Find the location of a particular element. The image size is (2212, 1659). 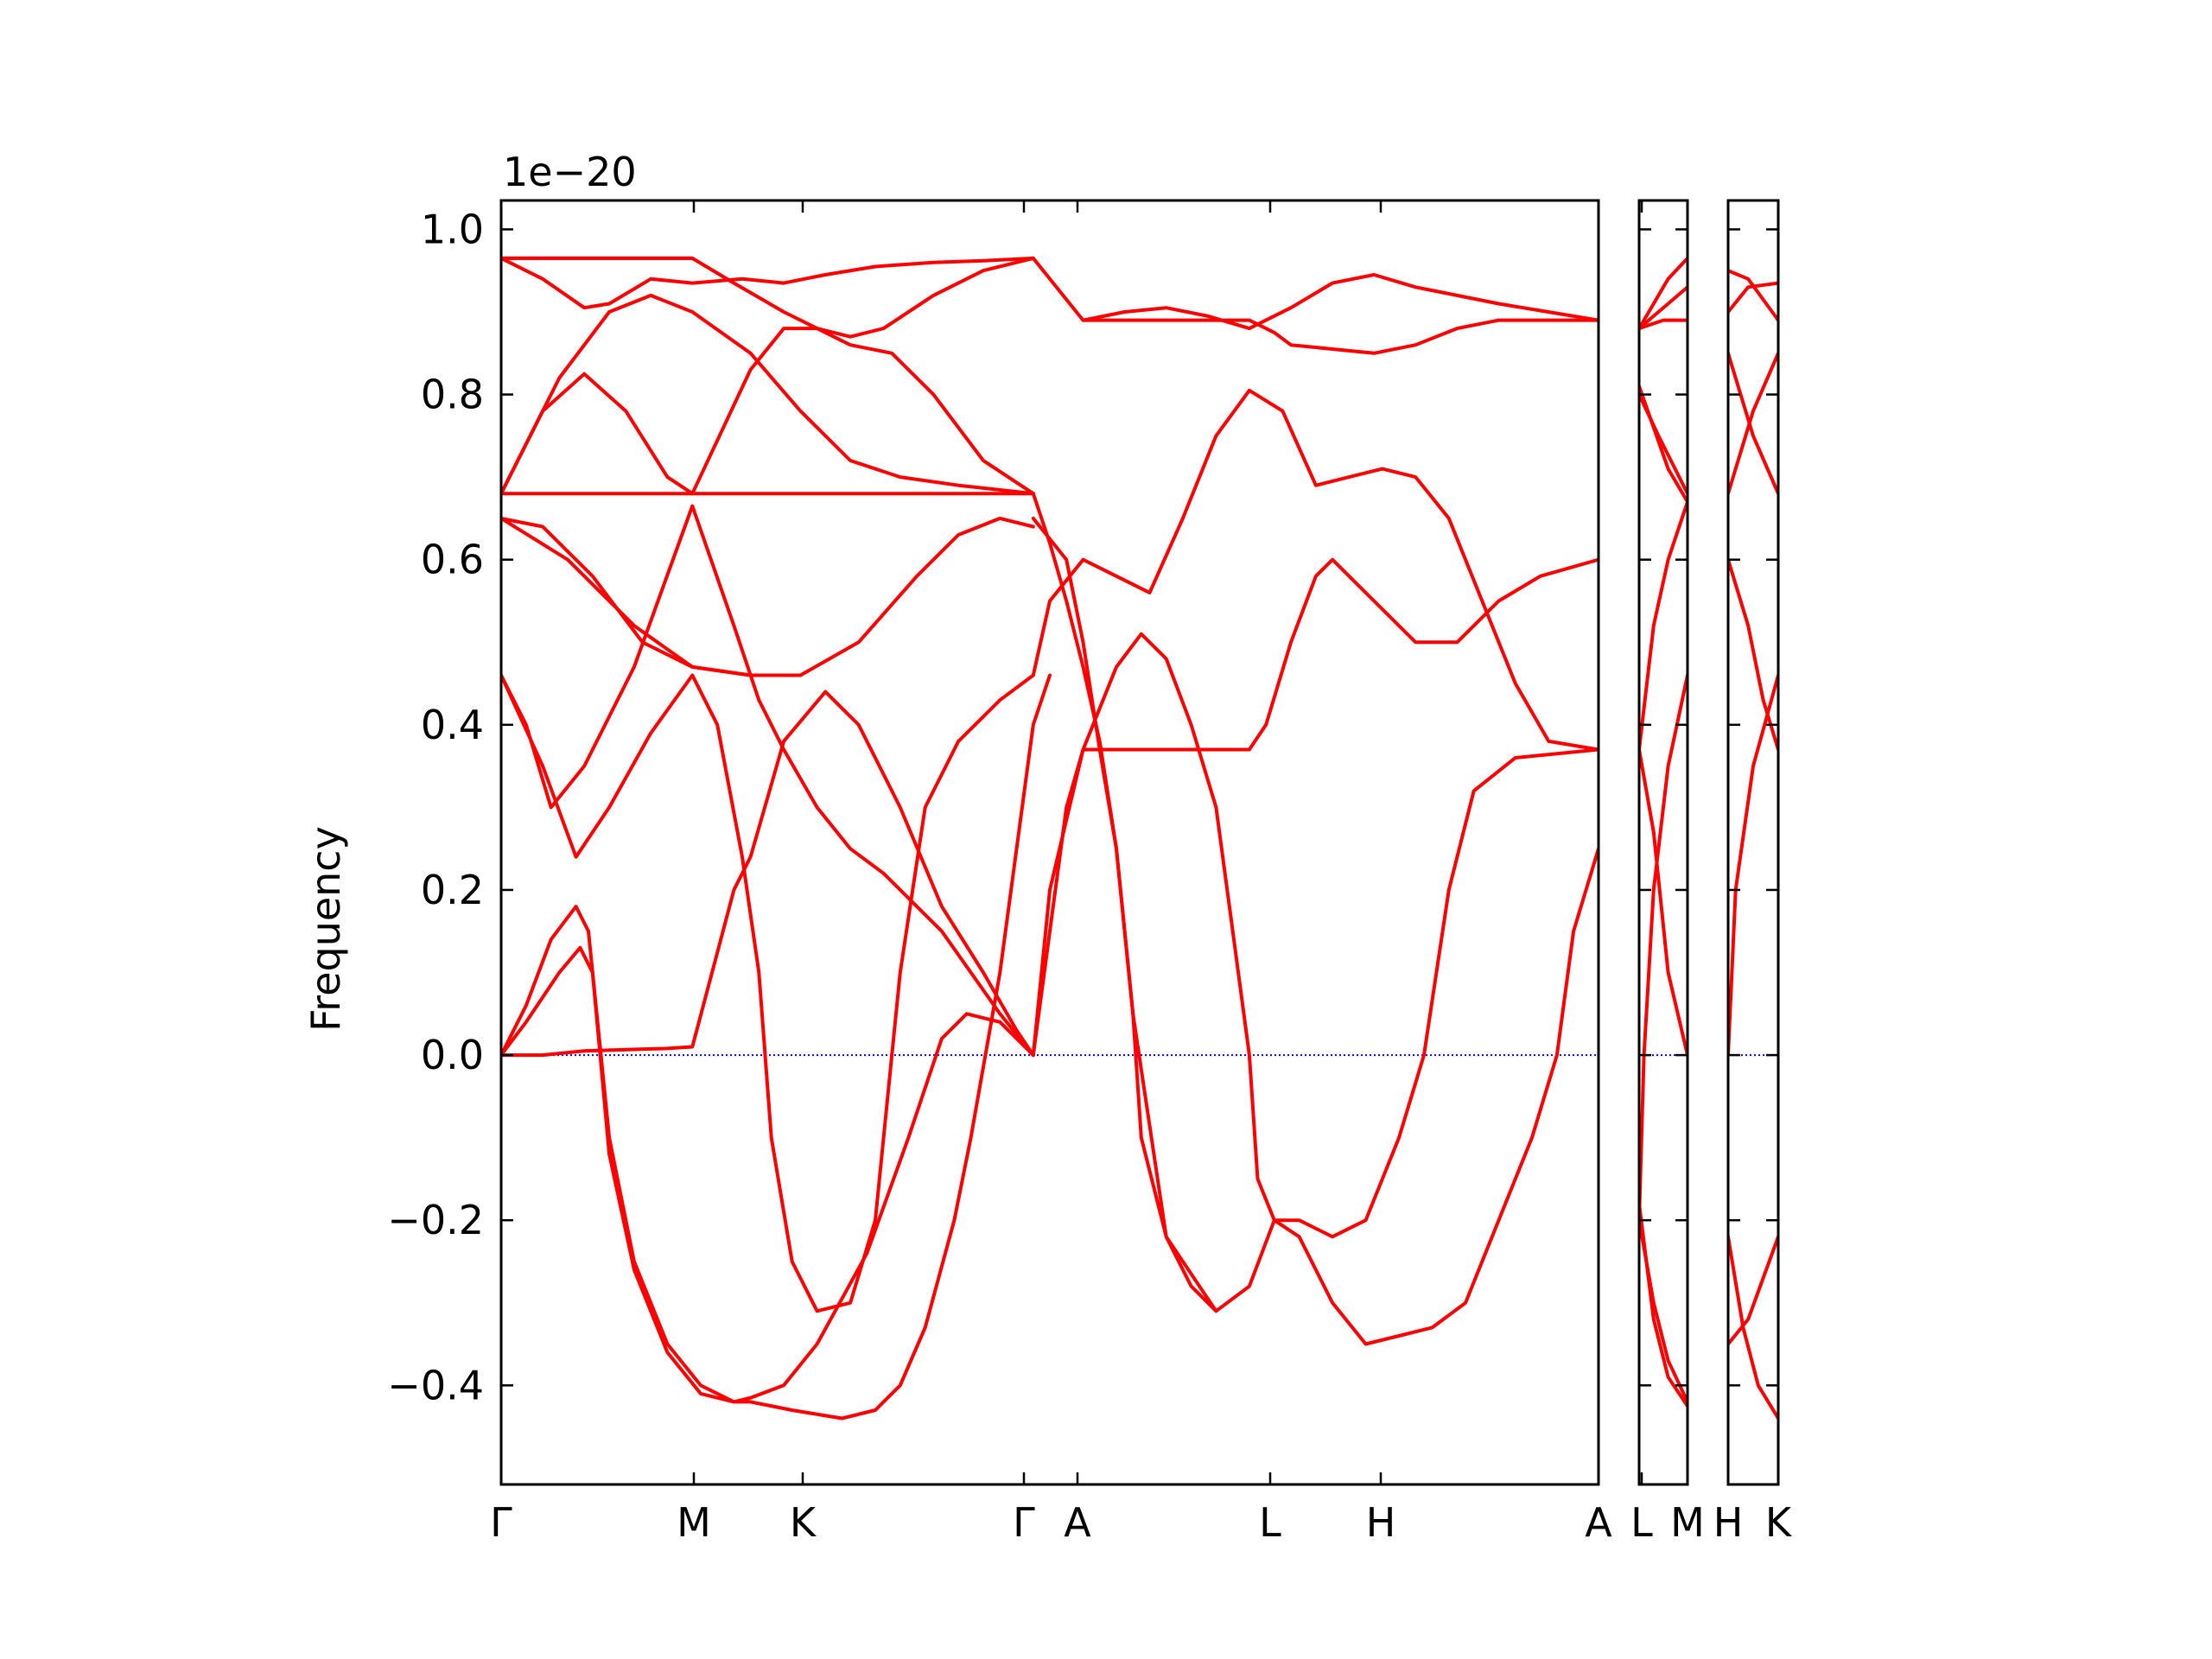

y-tick-label: 0.0 is located at coordinates (452, 1055).